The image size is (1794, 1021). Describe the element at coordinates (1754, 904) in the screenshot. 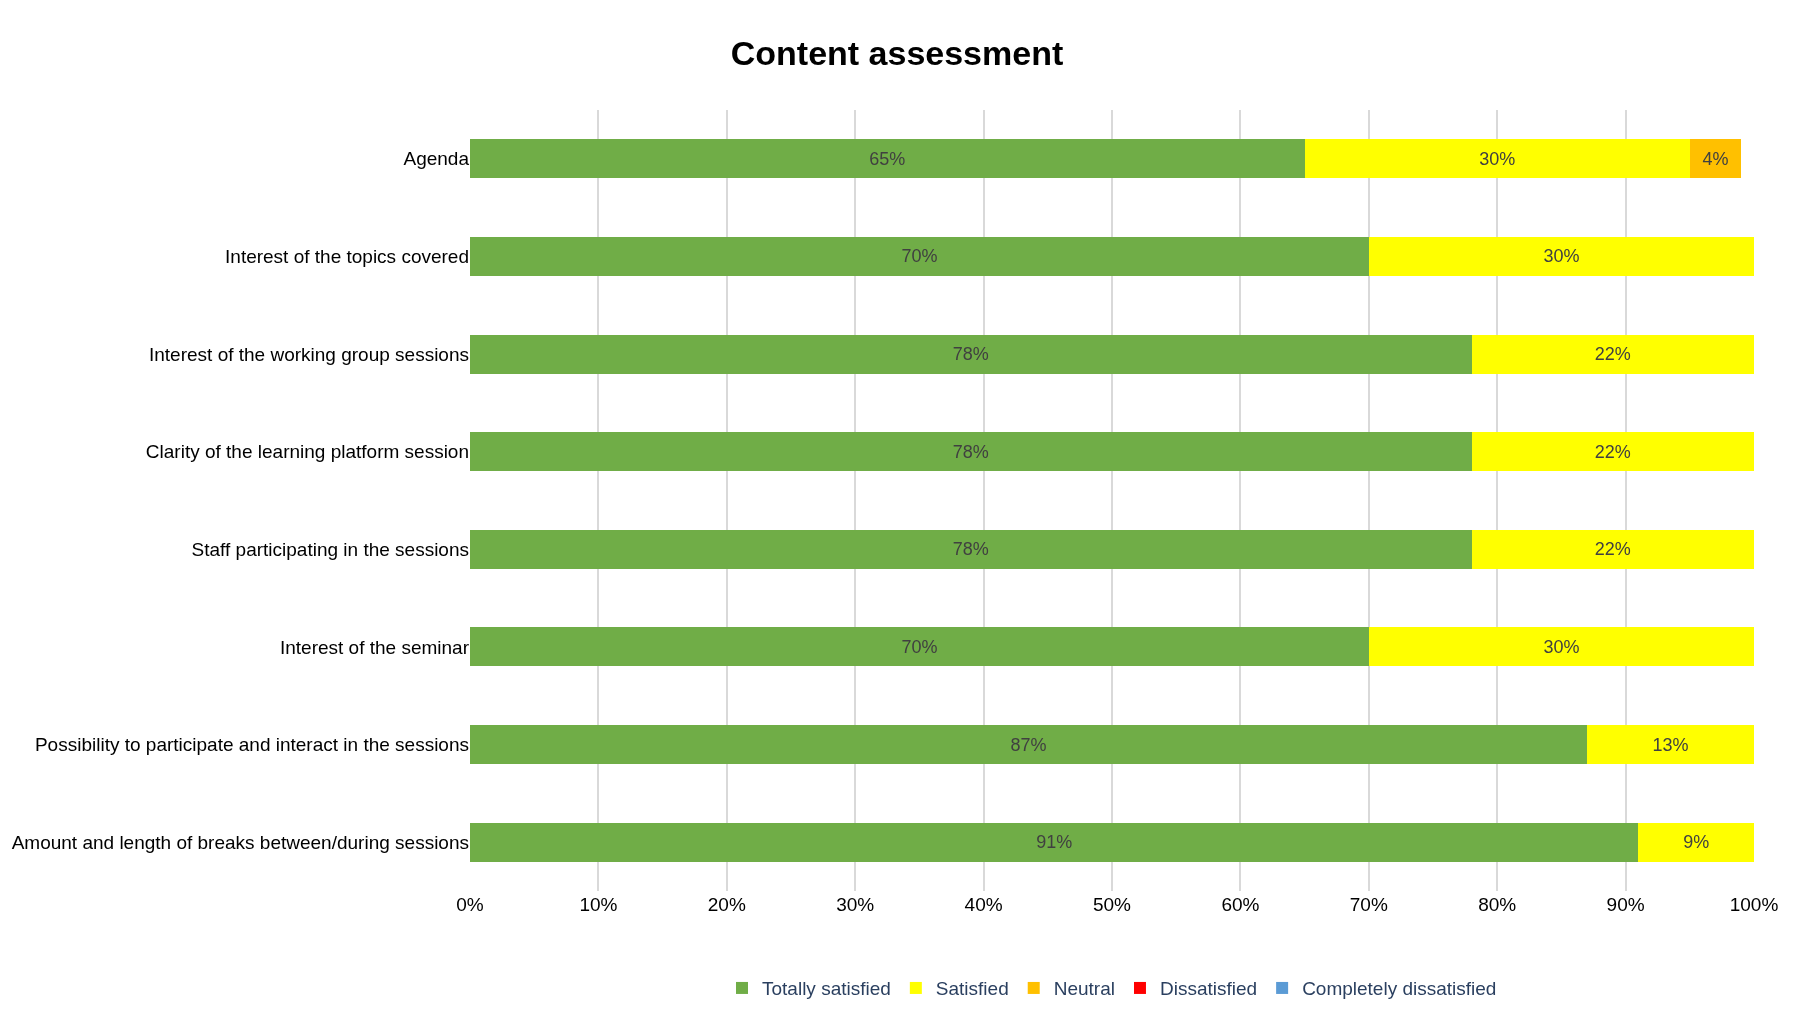

I see `x-tick-label: 100%` at that location.